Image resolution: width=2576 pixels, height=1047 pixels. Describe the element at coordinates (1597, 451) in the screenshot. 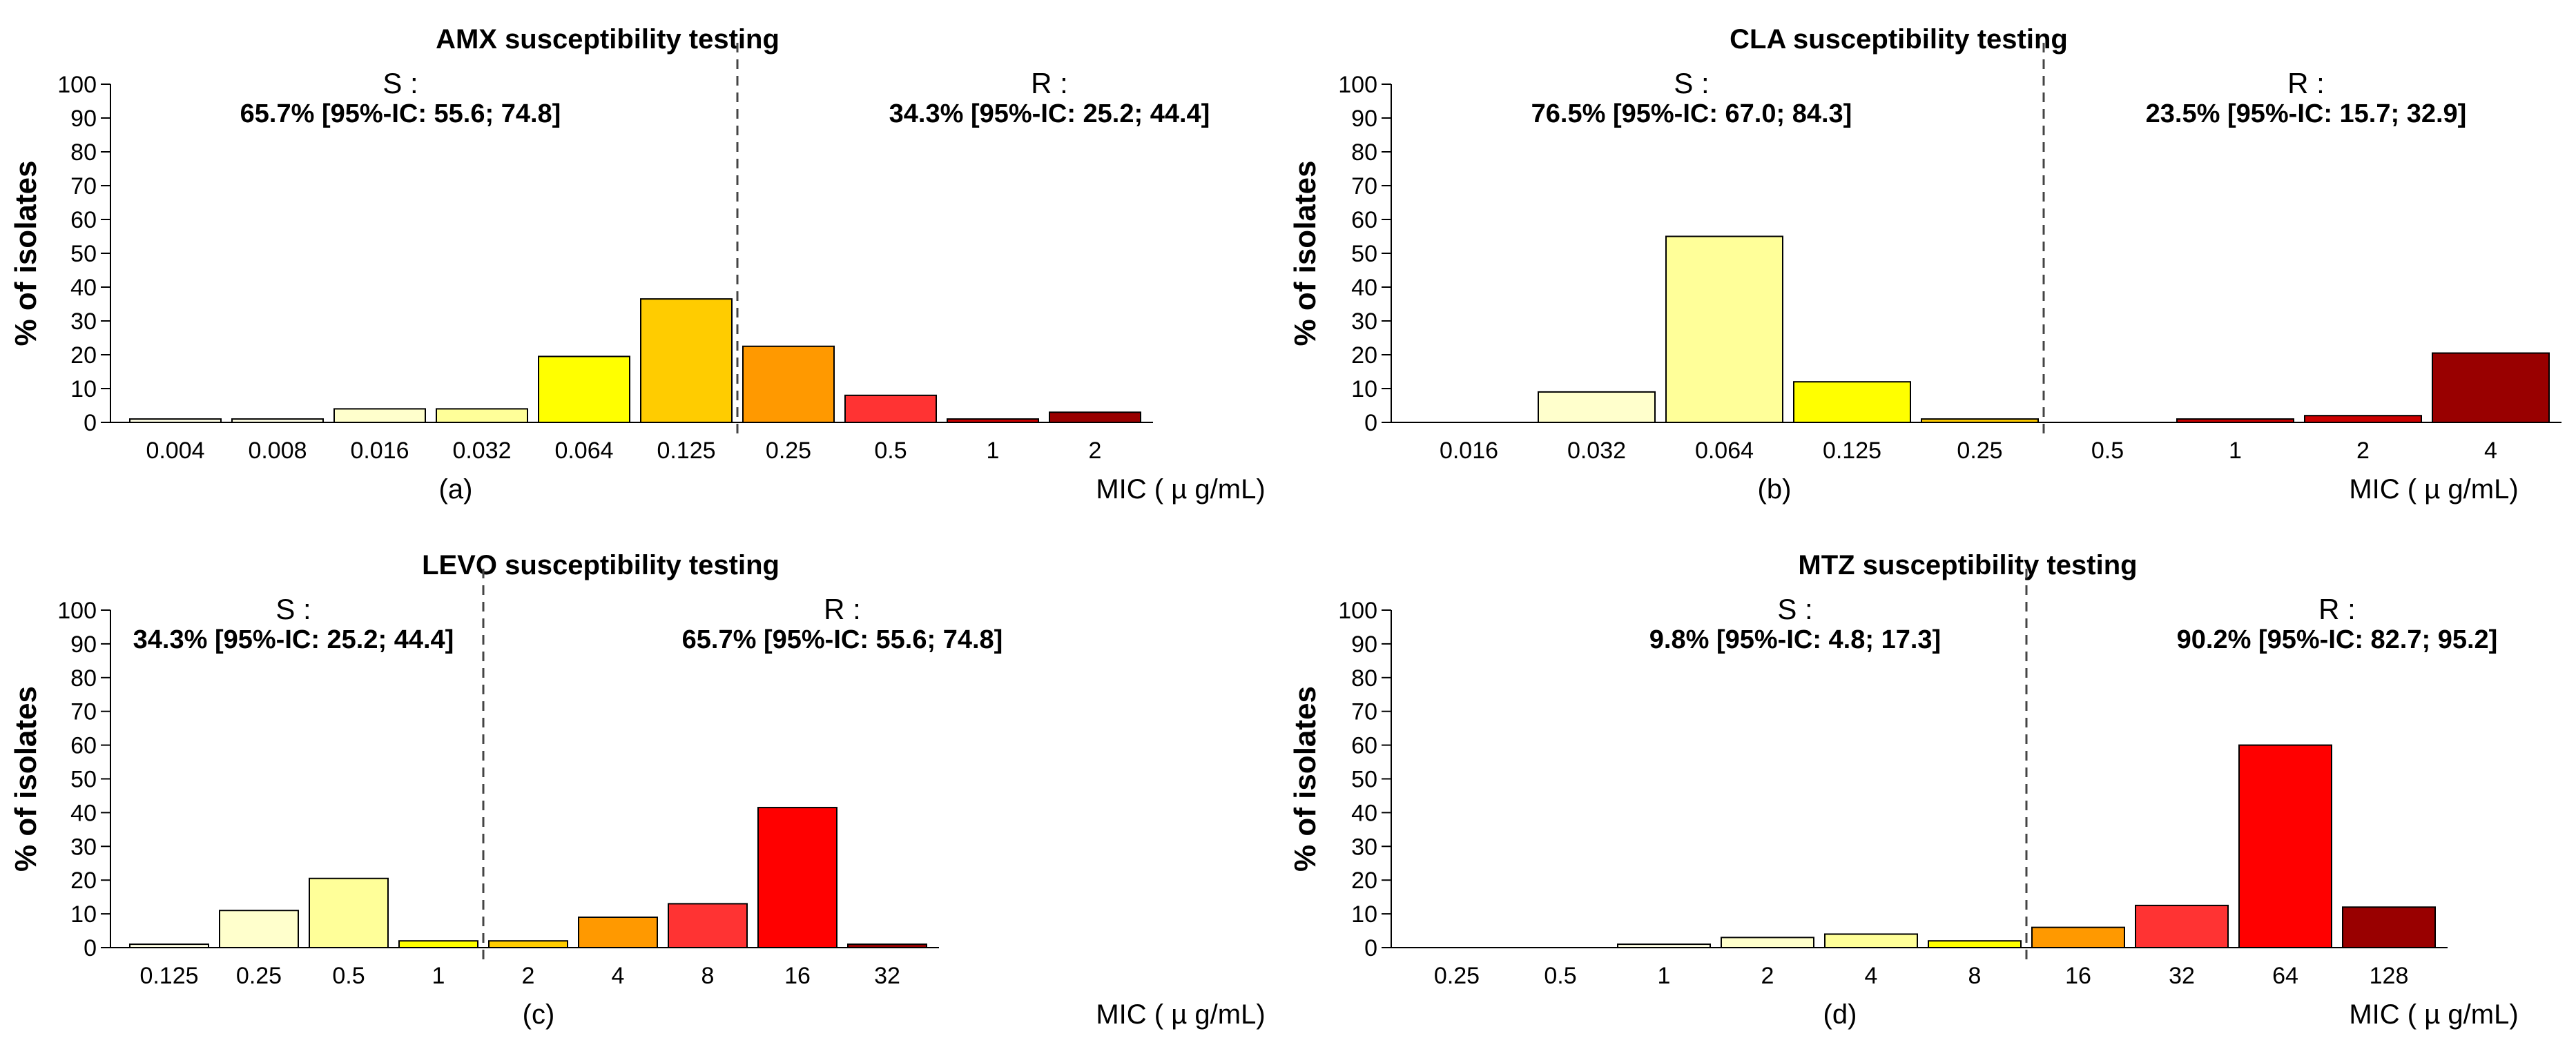

I see `x-tick-label: 0.032` at that location.